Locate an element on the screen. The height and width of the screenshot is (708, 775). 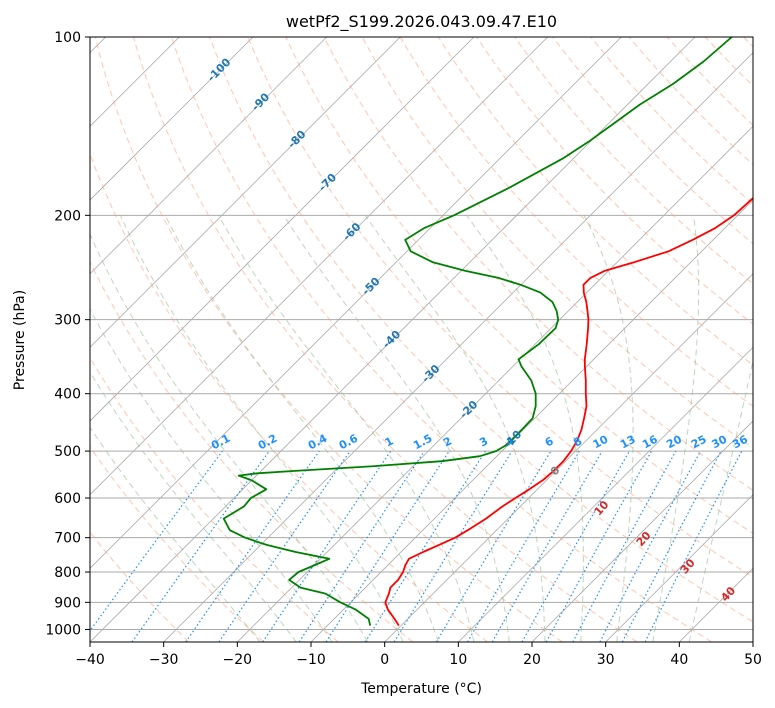
x-tick-label: 30 is located at coordinates (606, 660).